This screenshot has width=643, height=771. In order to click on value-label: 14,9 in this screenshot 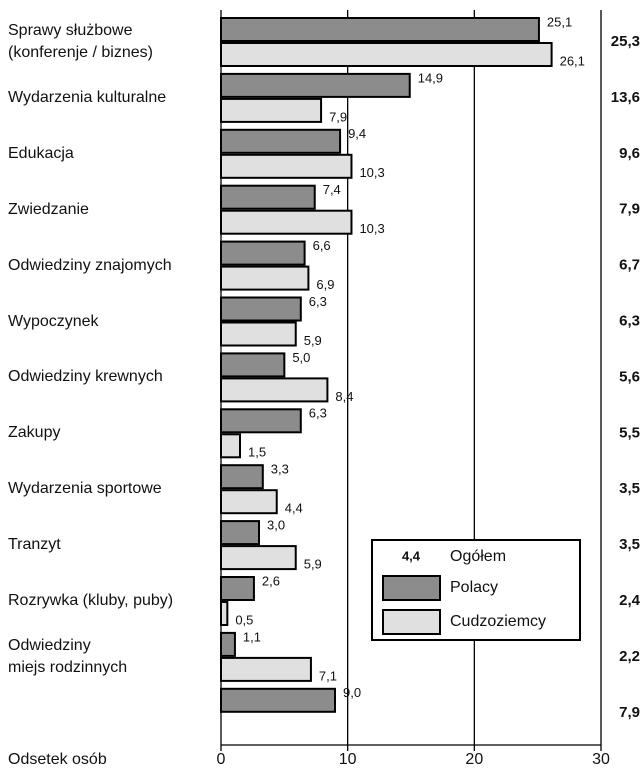, I will do `click(430, 77)`.